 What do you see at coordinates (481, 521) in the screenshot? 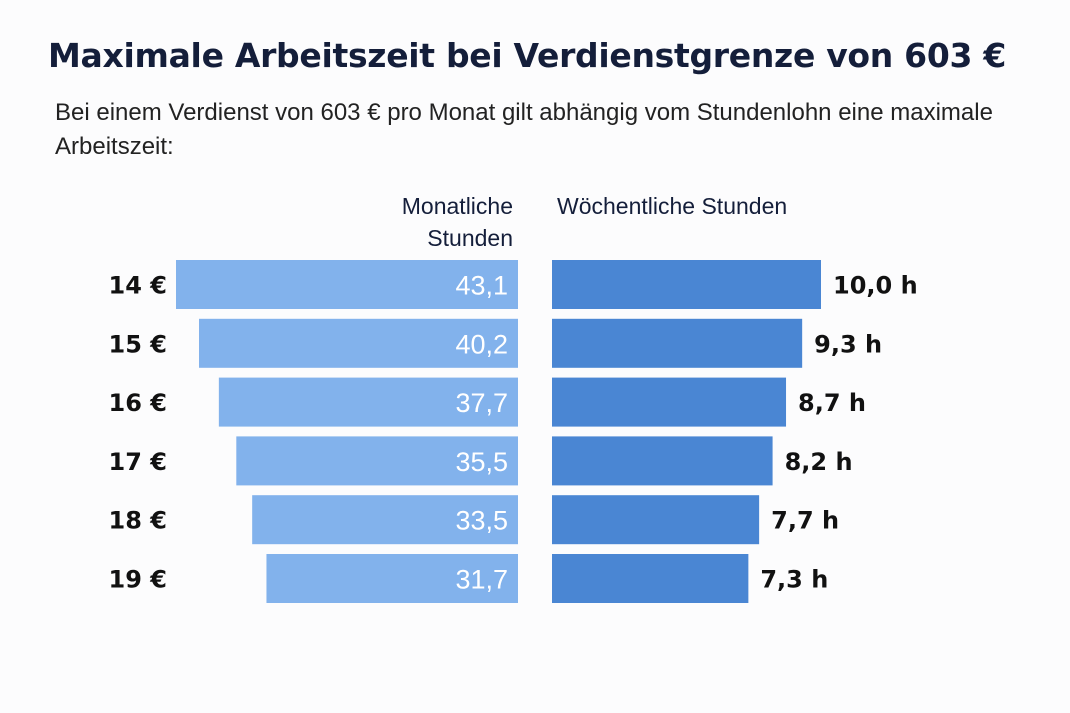
I see `value-label-monthly: 33,5` at bounding box center [481, 521].